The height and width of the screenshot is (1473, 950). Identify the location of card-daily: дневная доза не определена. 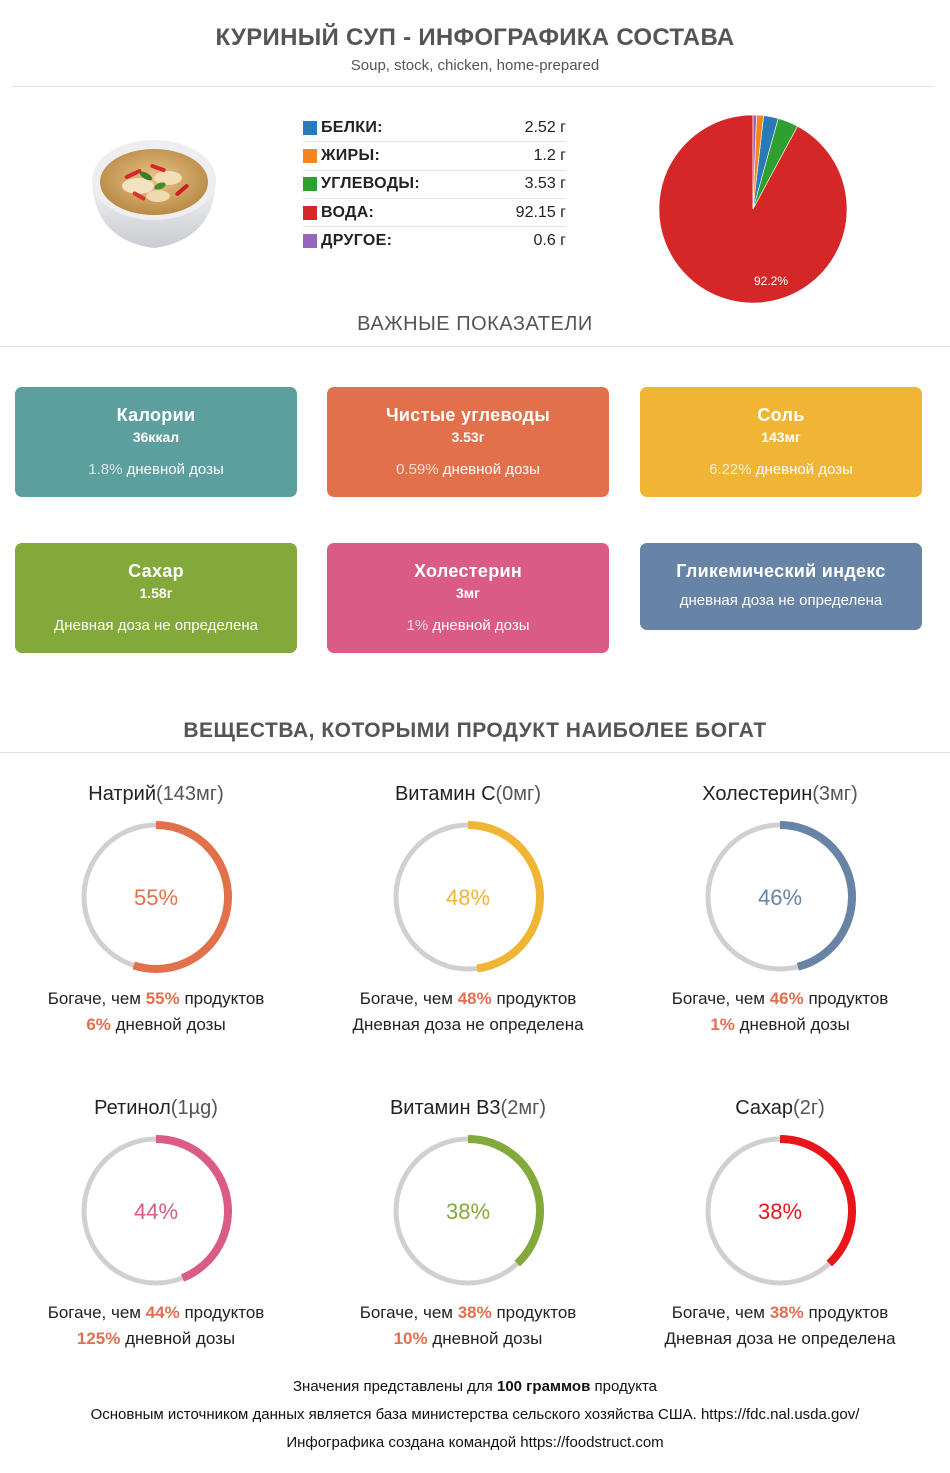
(781, 600).